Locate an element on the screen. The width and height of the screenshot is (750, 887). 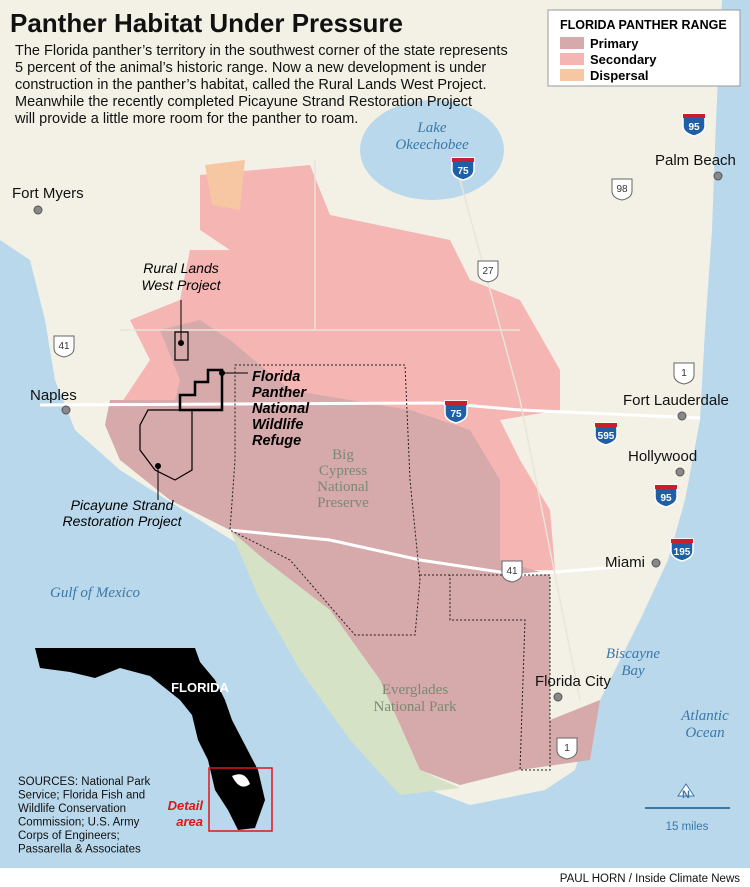
place-label: Miami is located at coordinates (625, 562).